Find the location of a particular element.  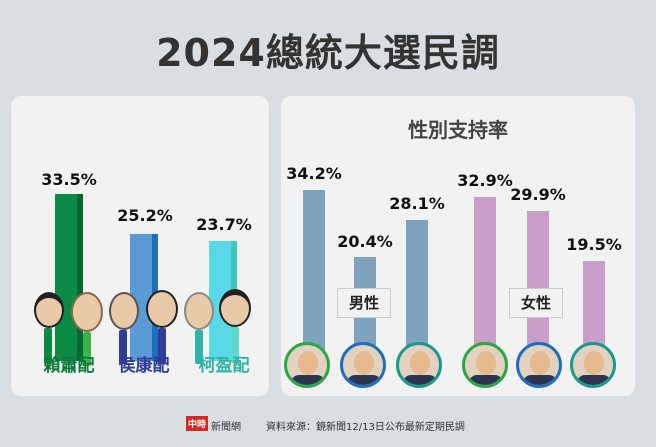

portrait-female-ko is located at coordinates (593, 365).